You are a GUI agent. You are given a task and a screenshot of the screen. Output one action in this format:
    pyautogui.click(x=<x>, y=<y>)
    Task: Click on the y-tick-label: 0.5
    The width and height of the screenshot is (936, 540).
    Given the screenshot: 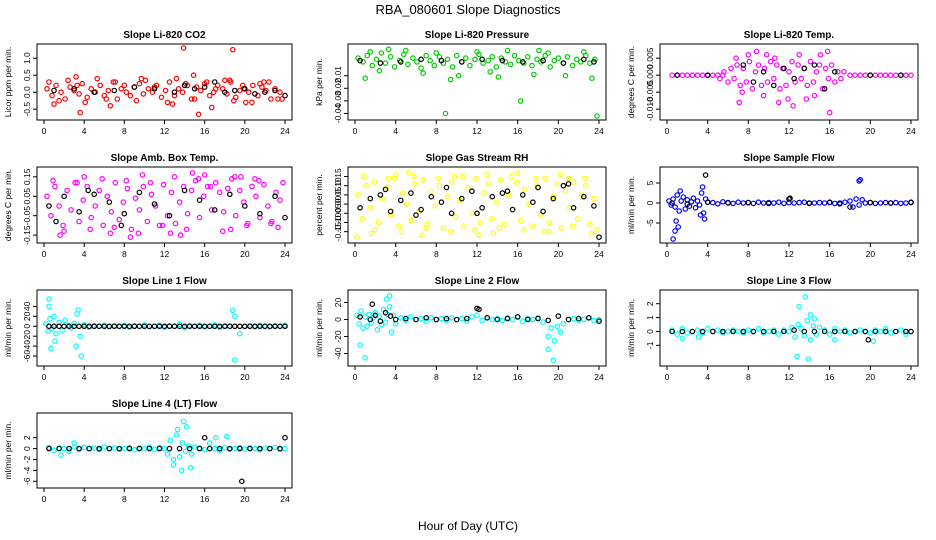 What is the action you would take?
    pyautogui.click(x=27, y=75)
    